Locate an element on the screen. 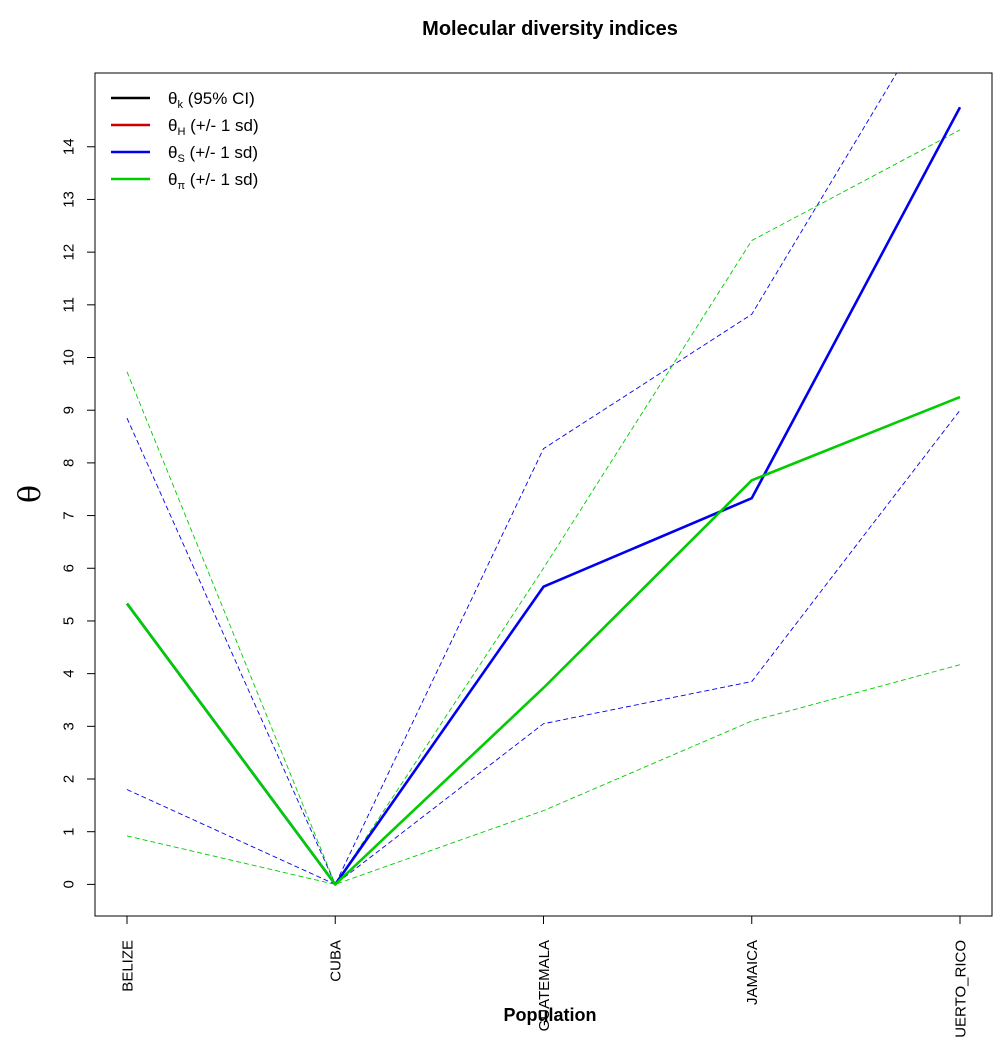 This screenshot has height=1037, width=996. x-axis: BELIZE CUBA GUATEMALA JAMAICA PUERTO_RICO is located at coordinates (544, 976).